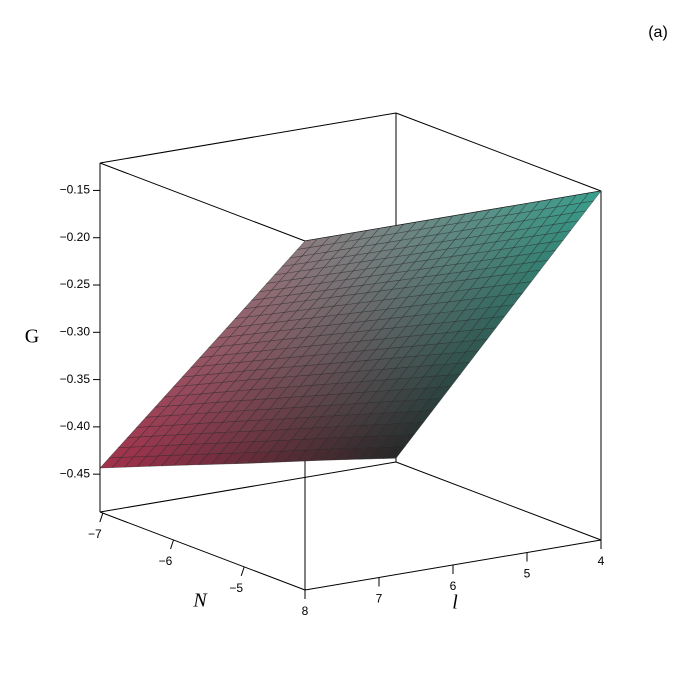 The width and height of the screenshot is (700, 700). I want to click on y-tick-label: 6, so click(453, 586).